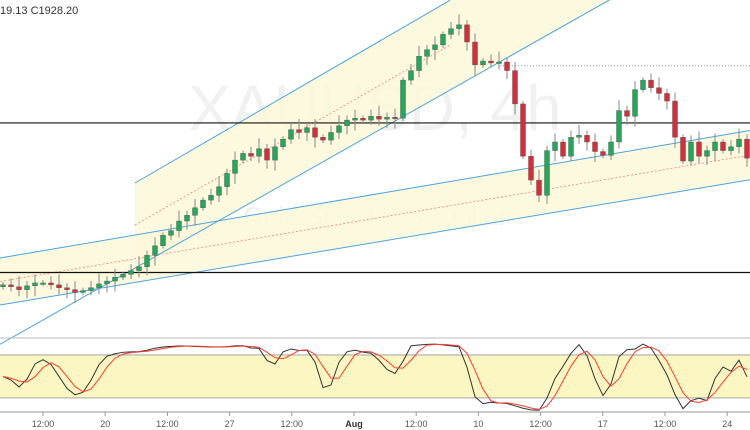 This screenshot has width=750, height=430. What do you see at coordinates (39, 11) in the screenshot?
I see `ohlc-readout: 19.13 C1928.20` at bounding box center [39, 11].